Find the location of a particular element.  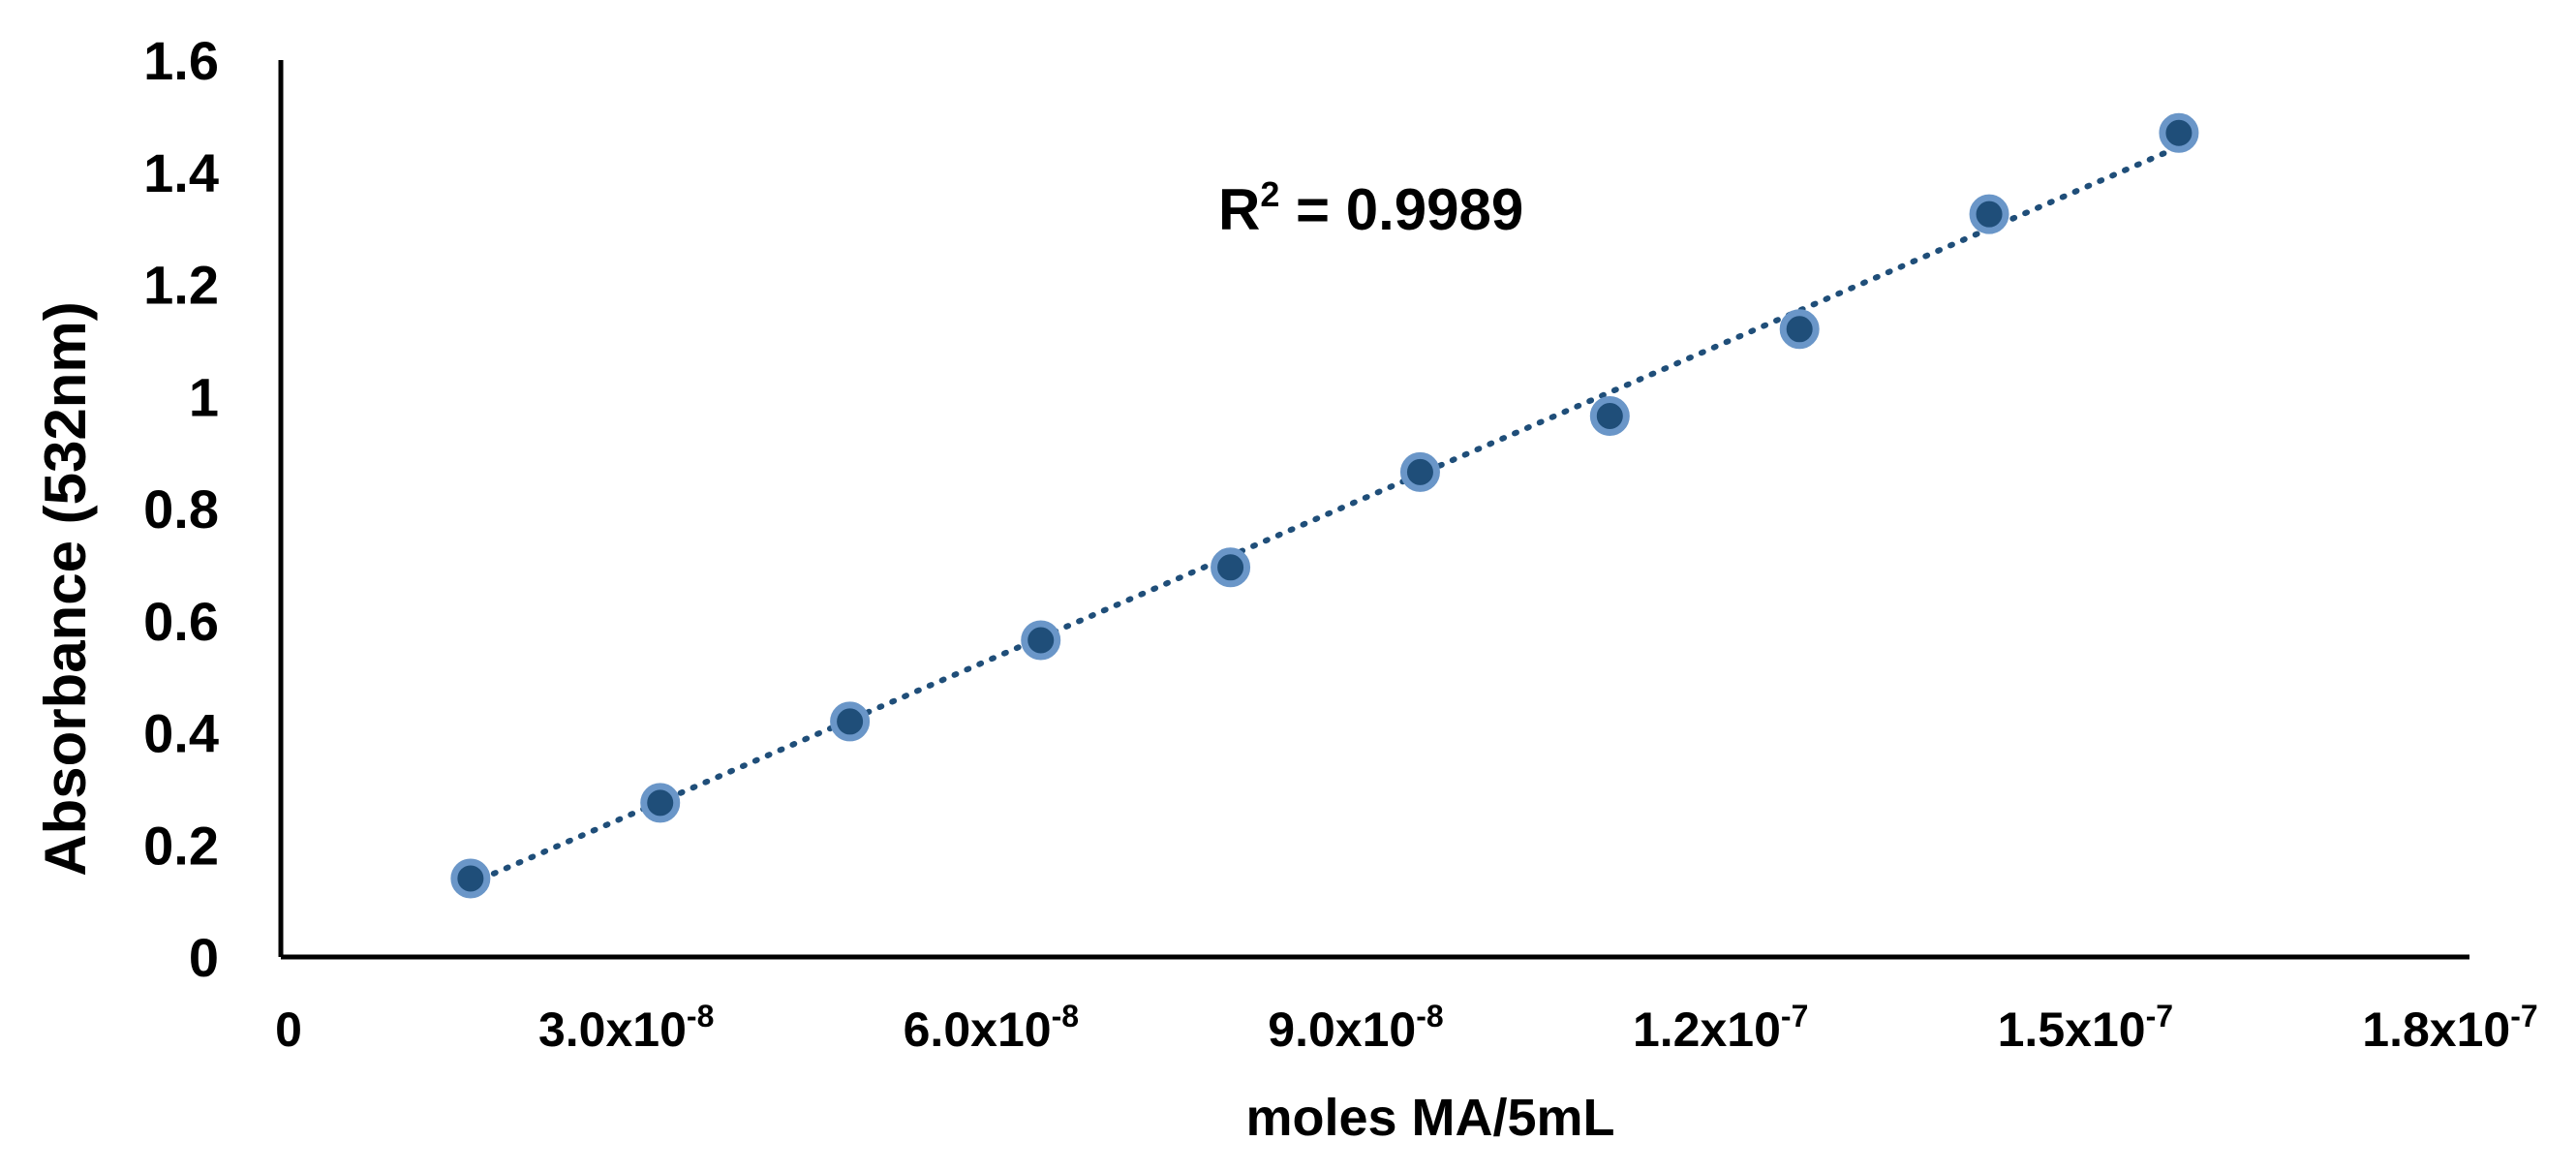

x-tick-label: 6.0x10⁻⁸ is located at coordinates (991, 1028).